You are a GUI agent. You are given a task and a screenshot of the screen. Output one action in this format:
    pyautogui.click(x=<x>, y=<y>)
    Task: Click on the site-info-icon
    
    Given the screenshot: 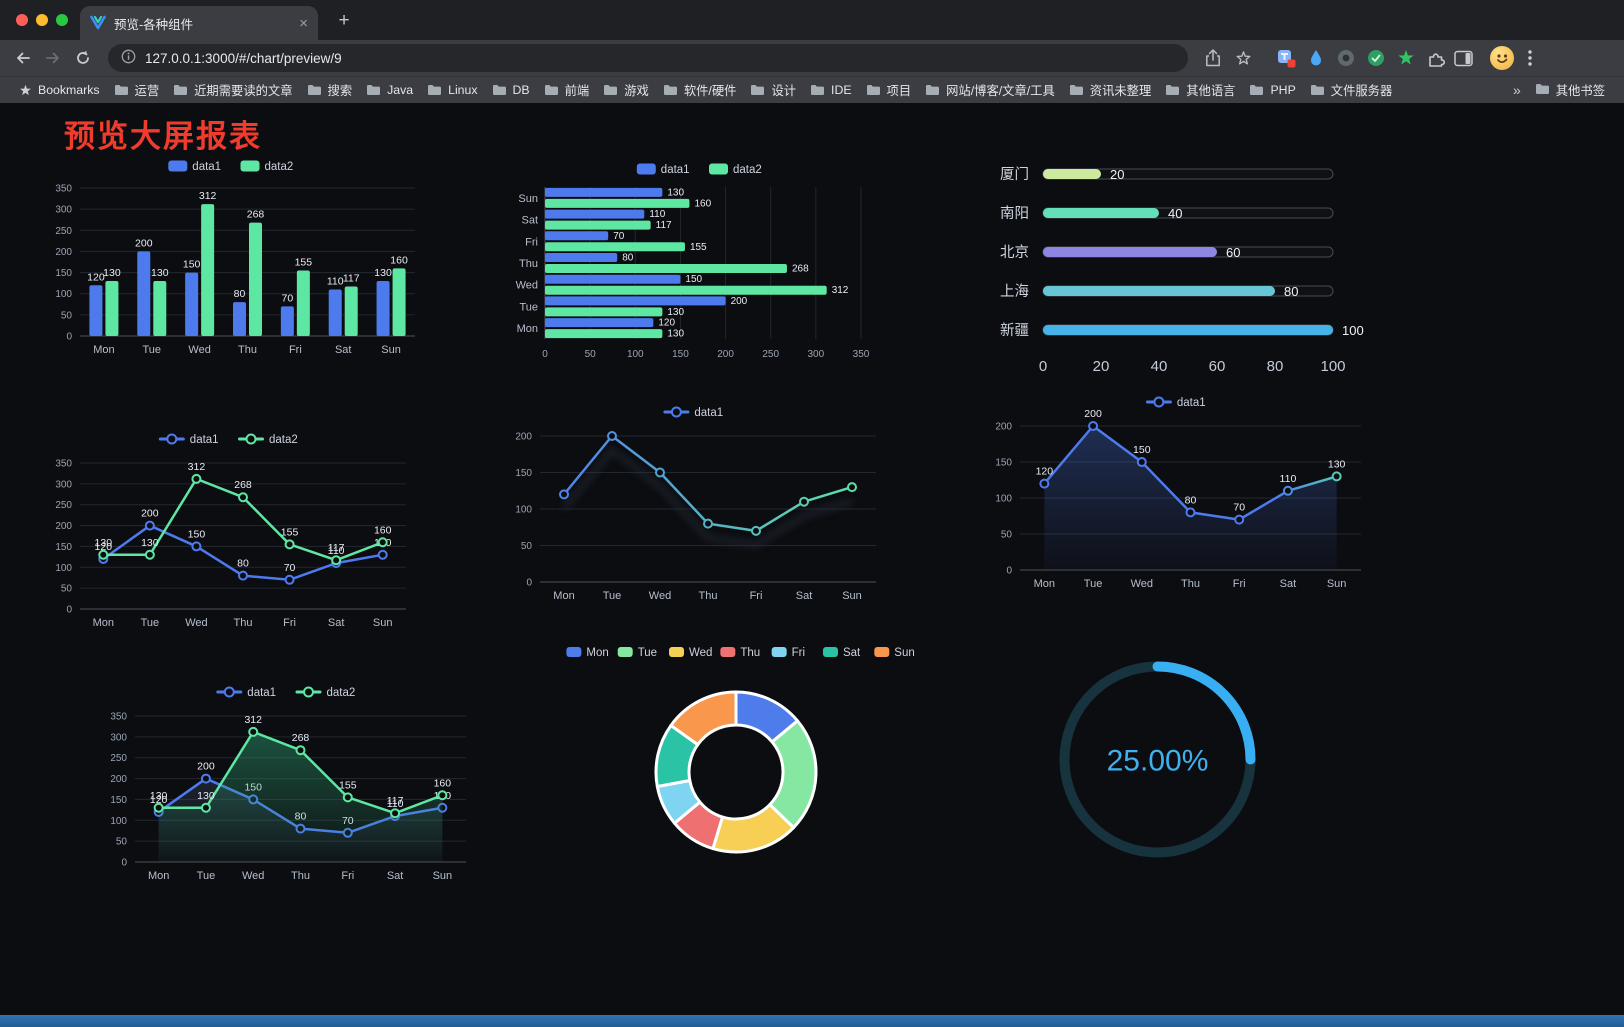 What is the action you would take?
    pyautogui.click(x=128, y=58)
    